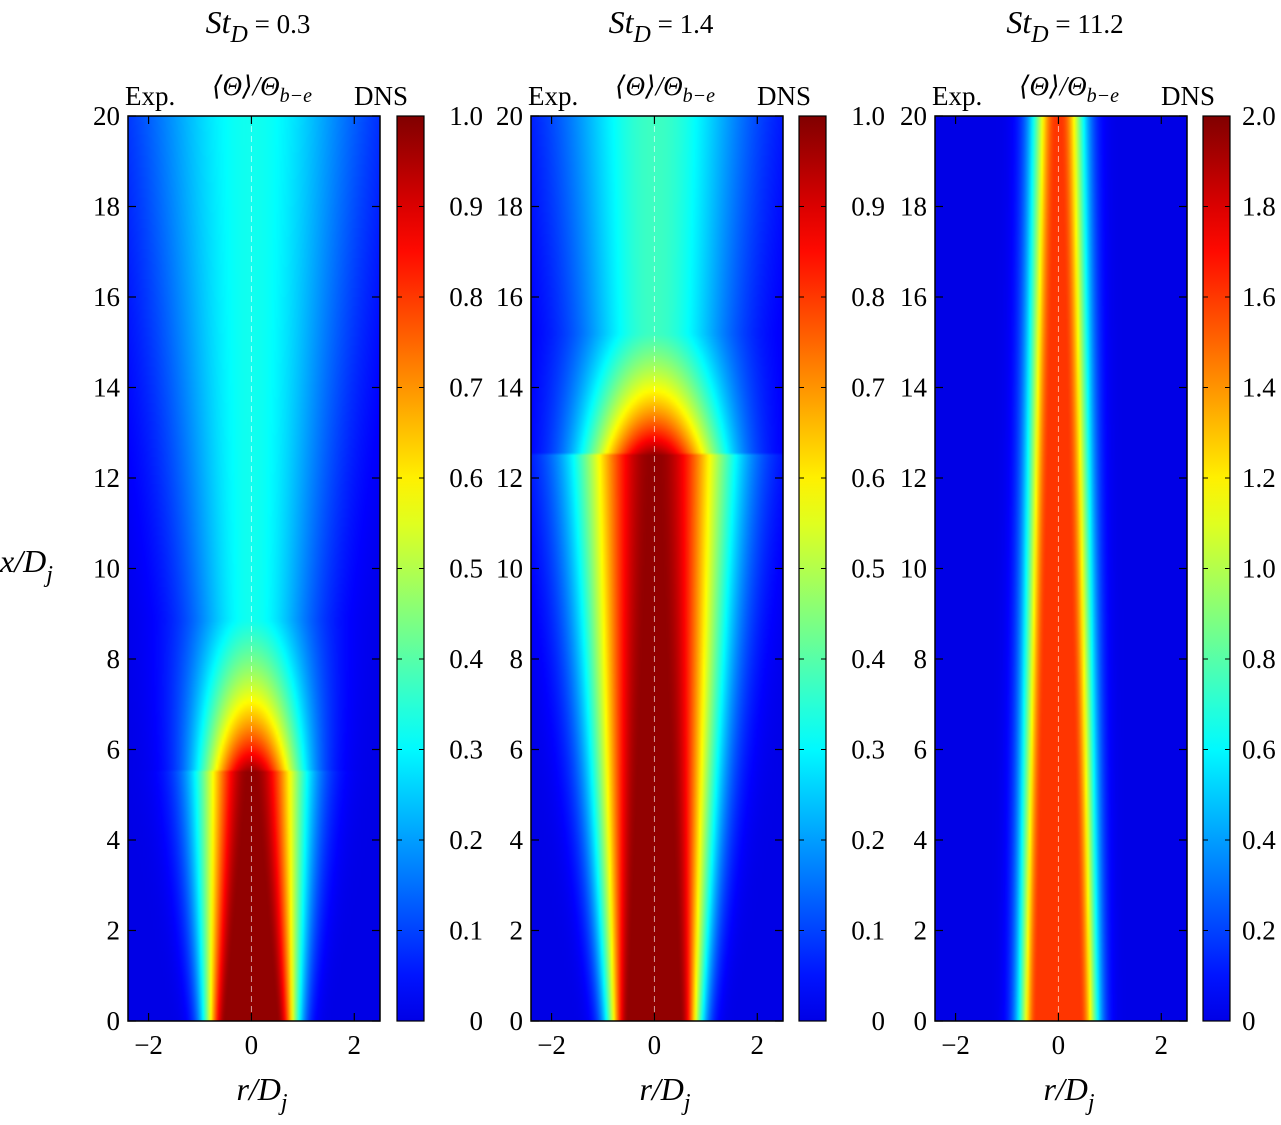 This screenshot has height=1125, width=1281. I want to click on colorbar-tick-label: 1.2, so click(1259, 478).